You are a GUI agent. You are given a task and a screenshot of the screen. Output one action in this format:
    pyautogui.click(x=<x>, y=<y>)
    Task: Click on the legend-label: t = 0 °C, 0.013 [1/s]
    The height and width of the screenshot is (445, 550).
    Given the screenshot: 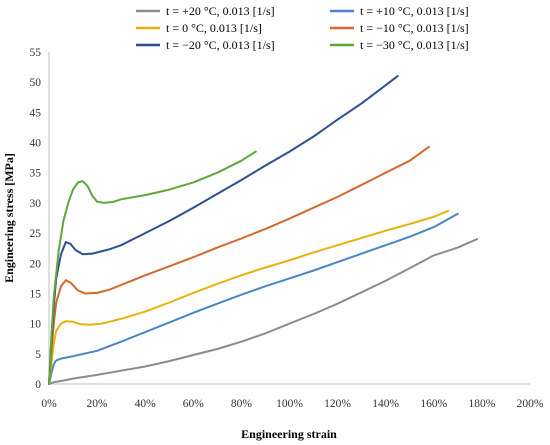 What is the action you would take?
    pyautogui.click(x=214, y=28)
    